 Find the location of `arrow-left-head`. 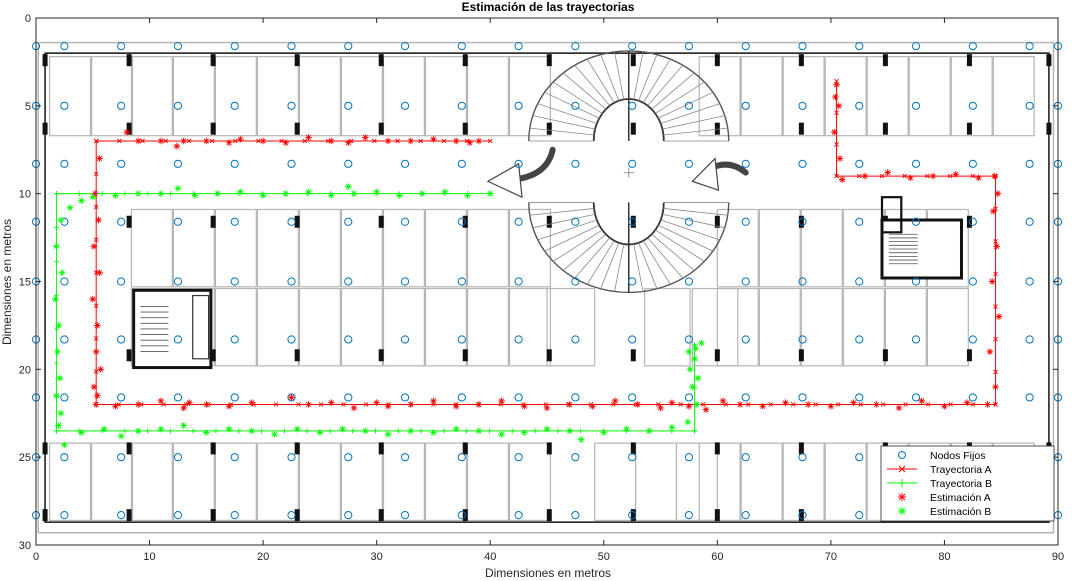

arrow-left-head is located at coordinates (504, 180).